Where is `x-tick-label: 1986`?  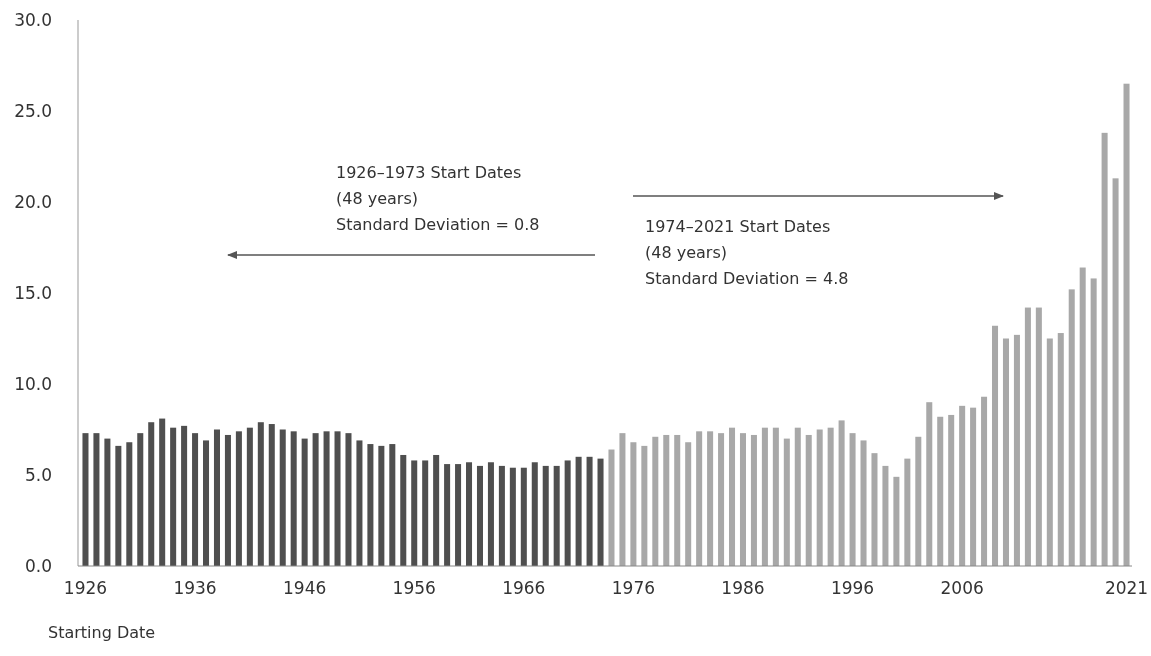
x-tick-label: 1986 is located at coordinates (743, 588).